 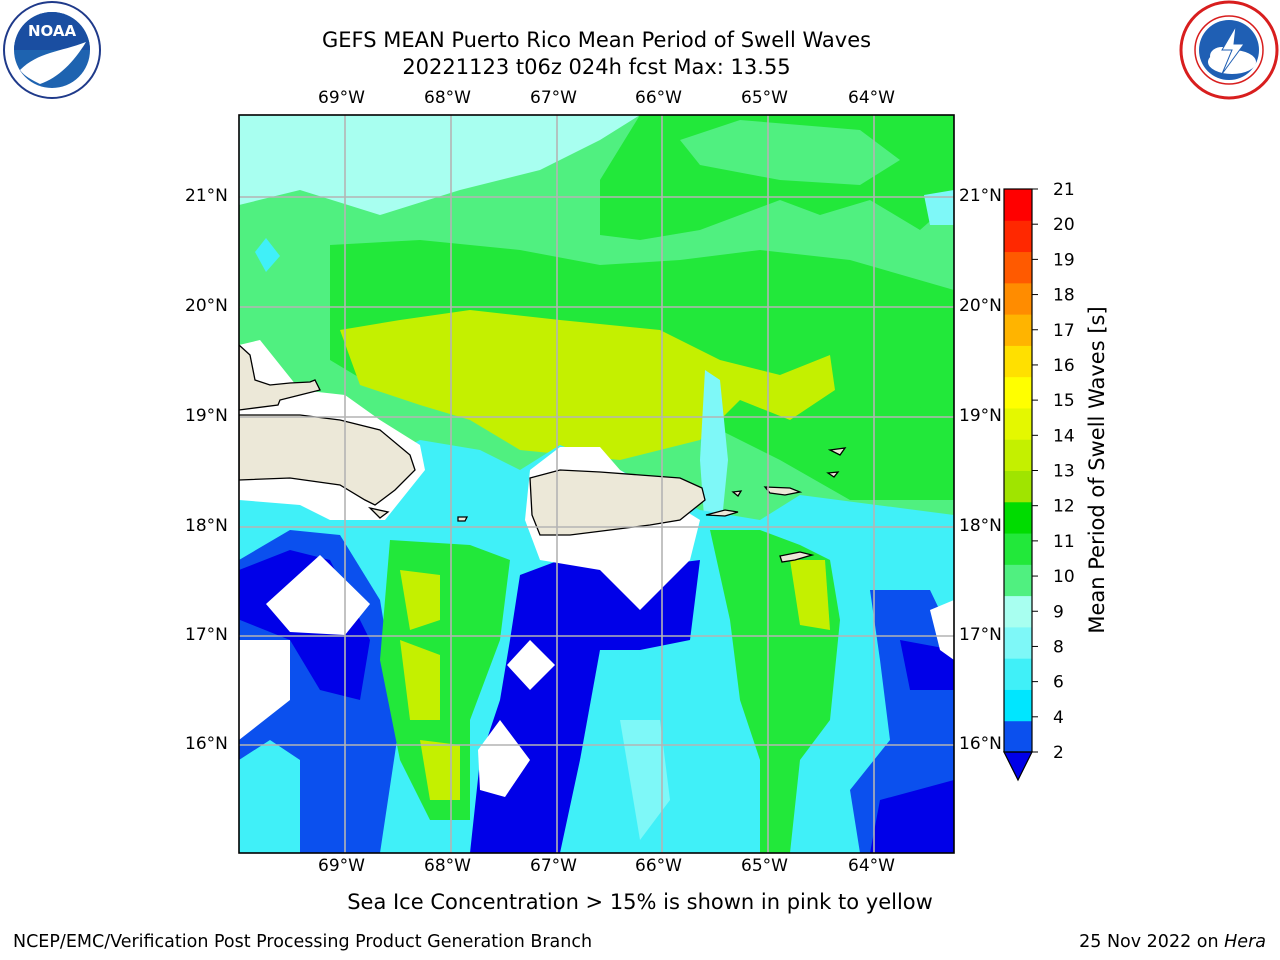 What do you see at coordinates (1058, 647) in the screenshot?
I see `colorbar-tick-label: 8` at bounding box center [1058, 647].